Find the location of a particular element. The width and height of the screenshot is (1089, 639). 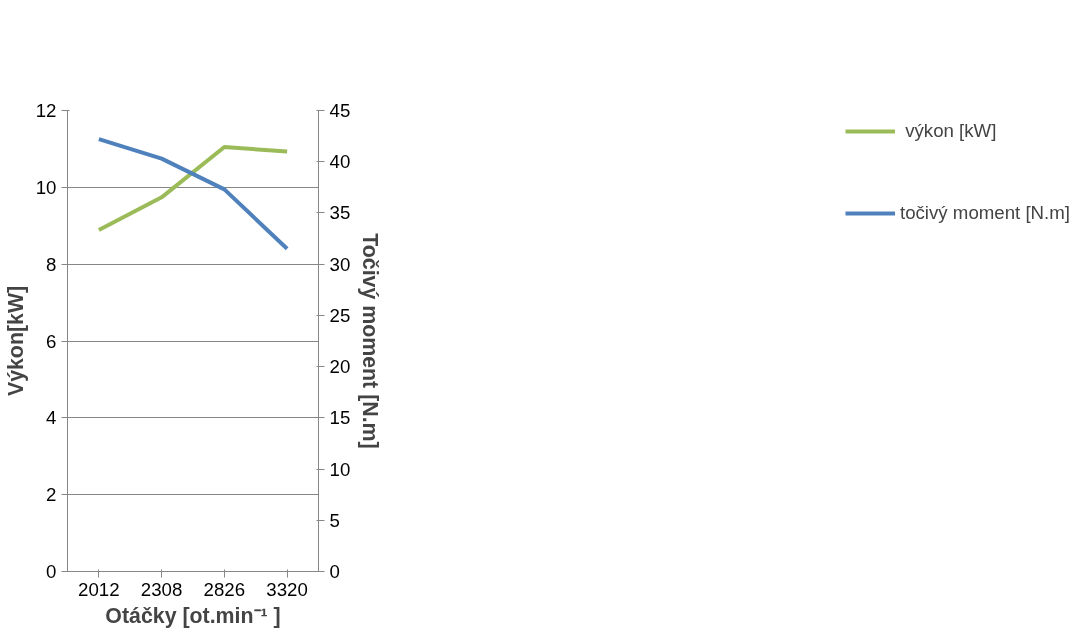

x-tick-label: 2012 is located at coordinates (99, 589).